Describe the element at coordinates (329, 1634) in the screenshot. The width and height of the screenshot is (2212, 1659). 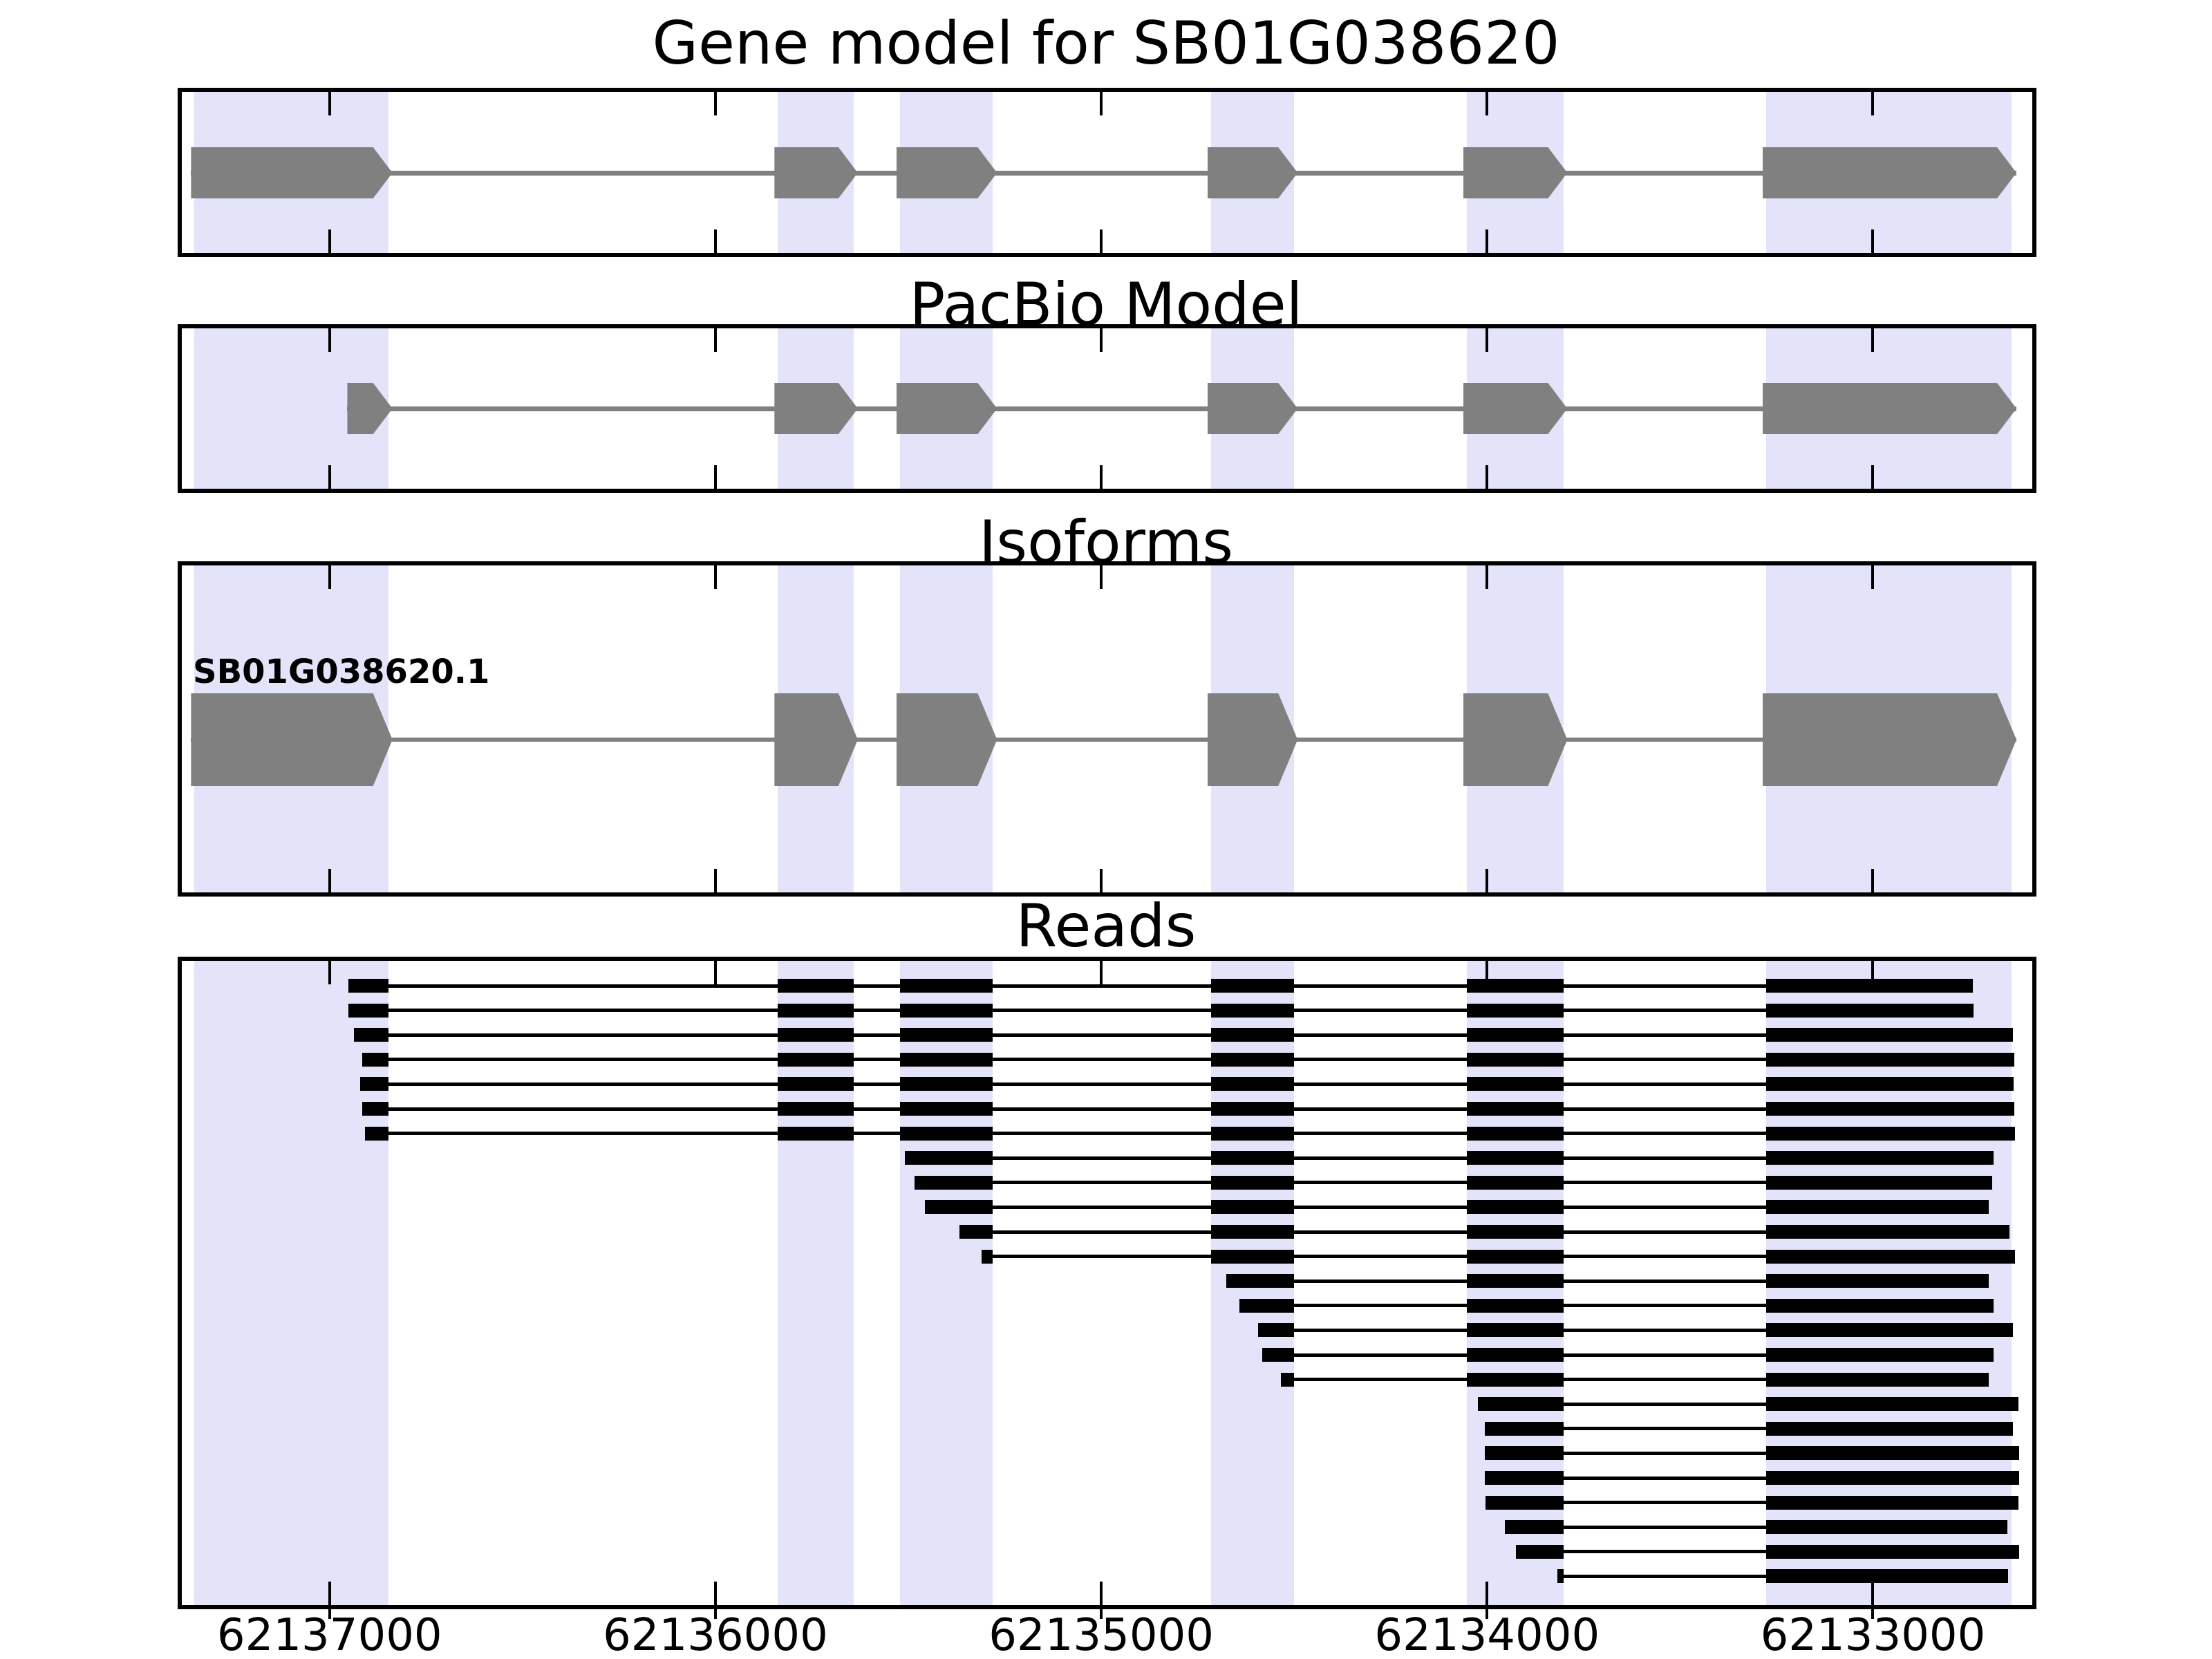
I see `x-tick-label: 62137000` at that location.